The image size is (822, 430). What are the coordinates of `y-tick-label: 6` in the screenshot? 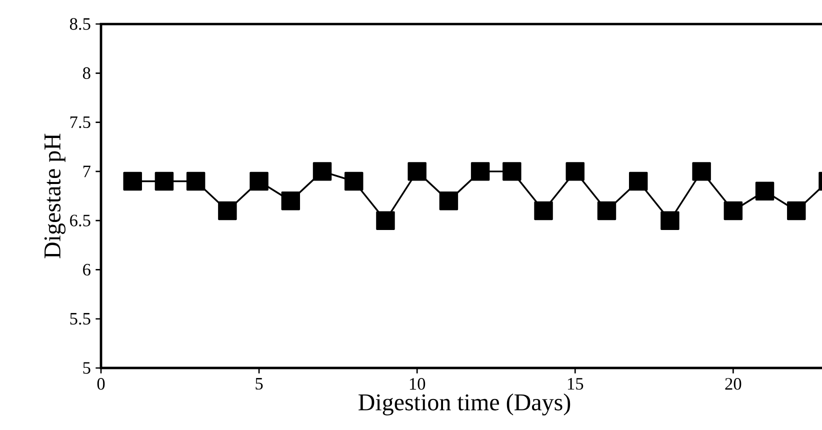 It's located at (86, 270).